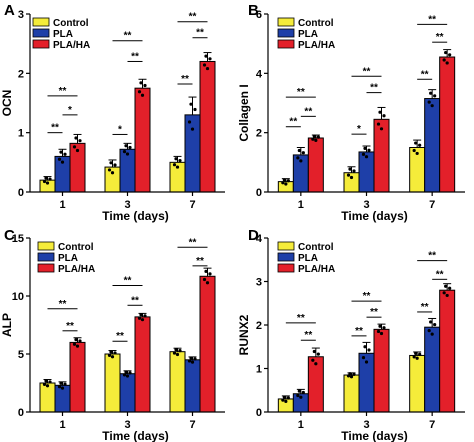  What do you see at coordinates (244, 334) in the screenshot?
I see `y-axis-label: RUNX2` at bounding box center [244, 334].